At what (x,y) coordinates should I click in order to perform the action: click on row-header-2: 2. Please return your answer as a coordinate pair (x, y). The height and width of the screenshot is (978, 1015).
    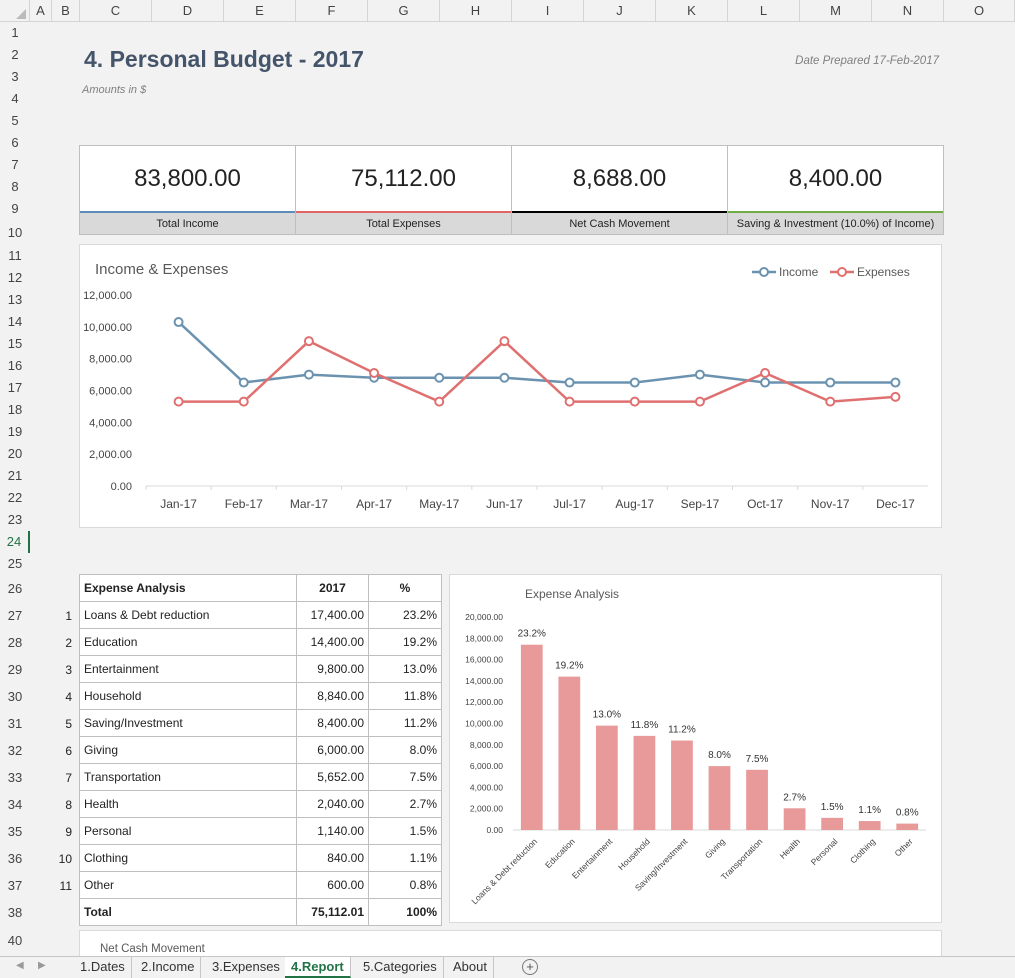
    Looking at the image, I should click on (15, 54).